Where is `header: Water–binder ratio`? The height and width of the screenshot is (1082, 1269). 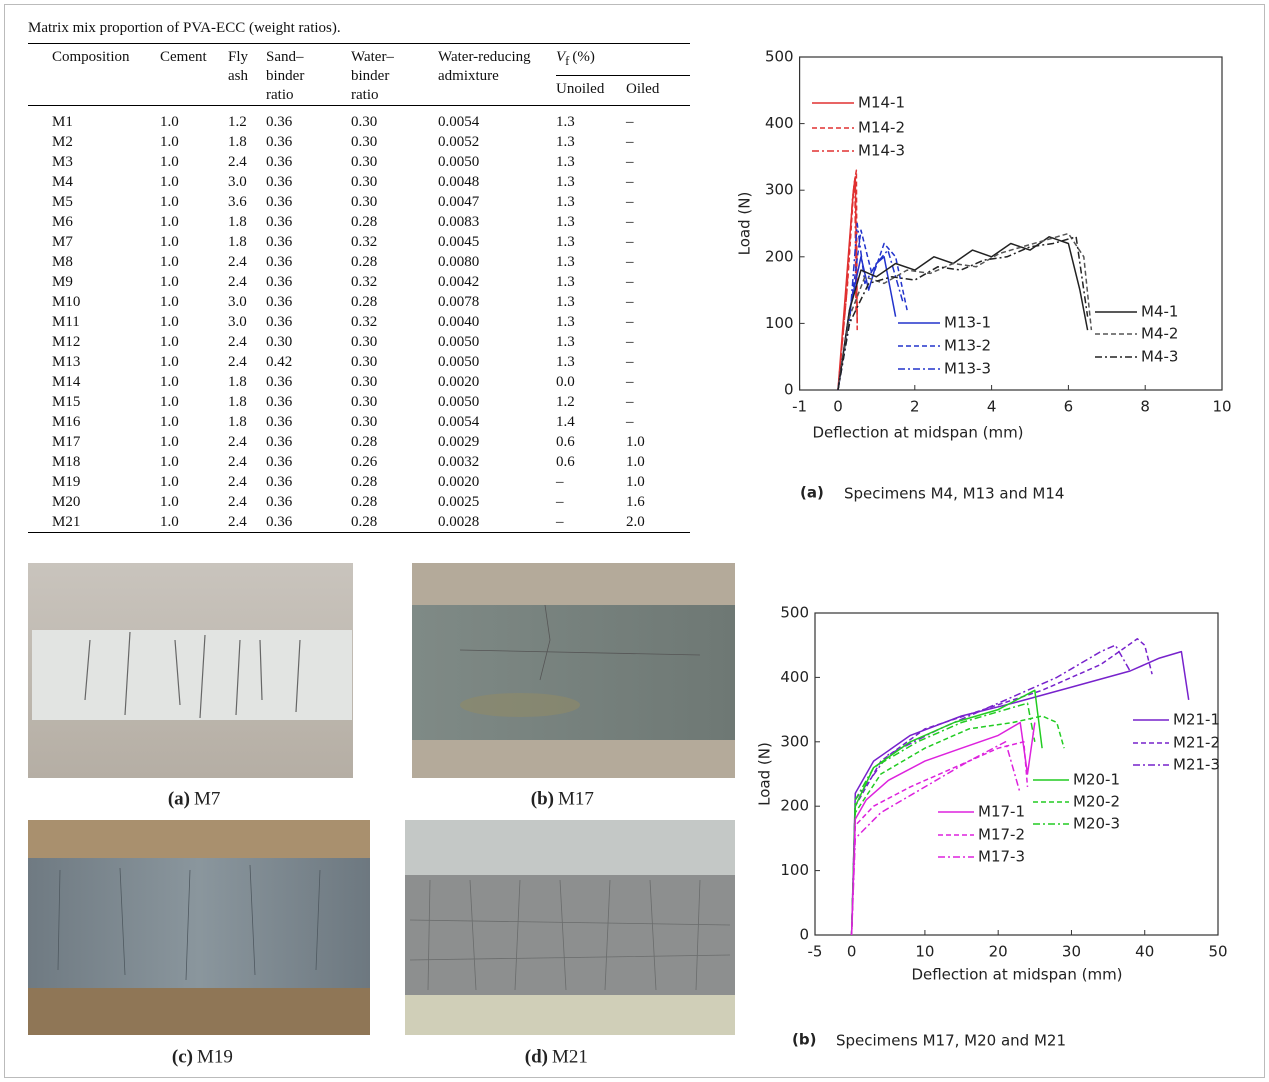 header: Water–binder ratio is located at coordinates (372, 76).